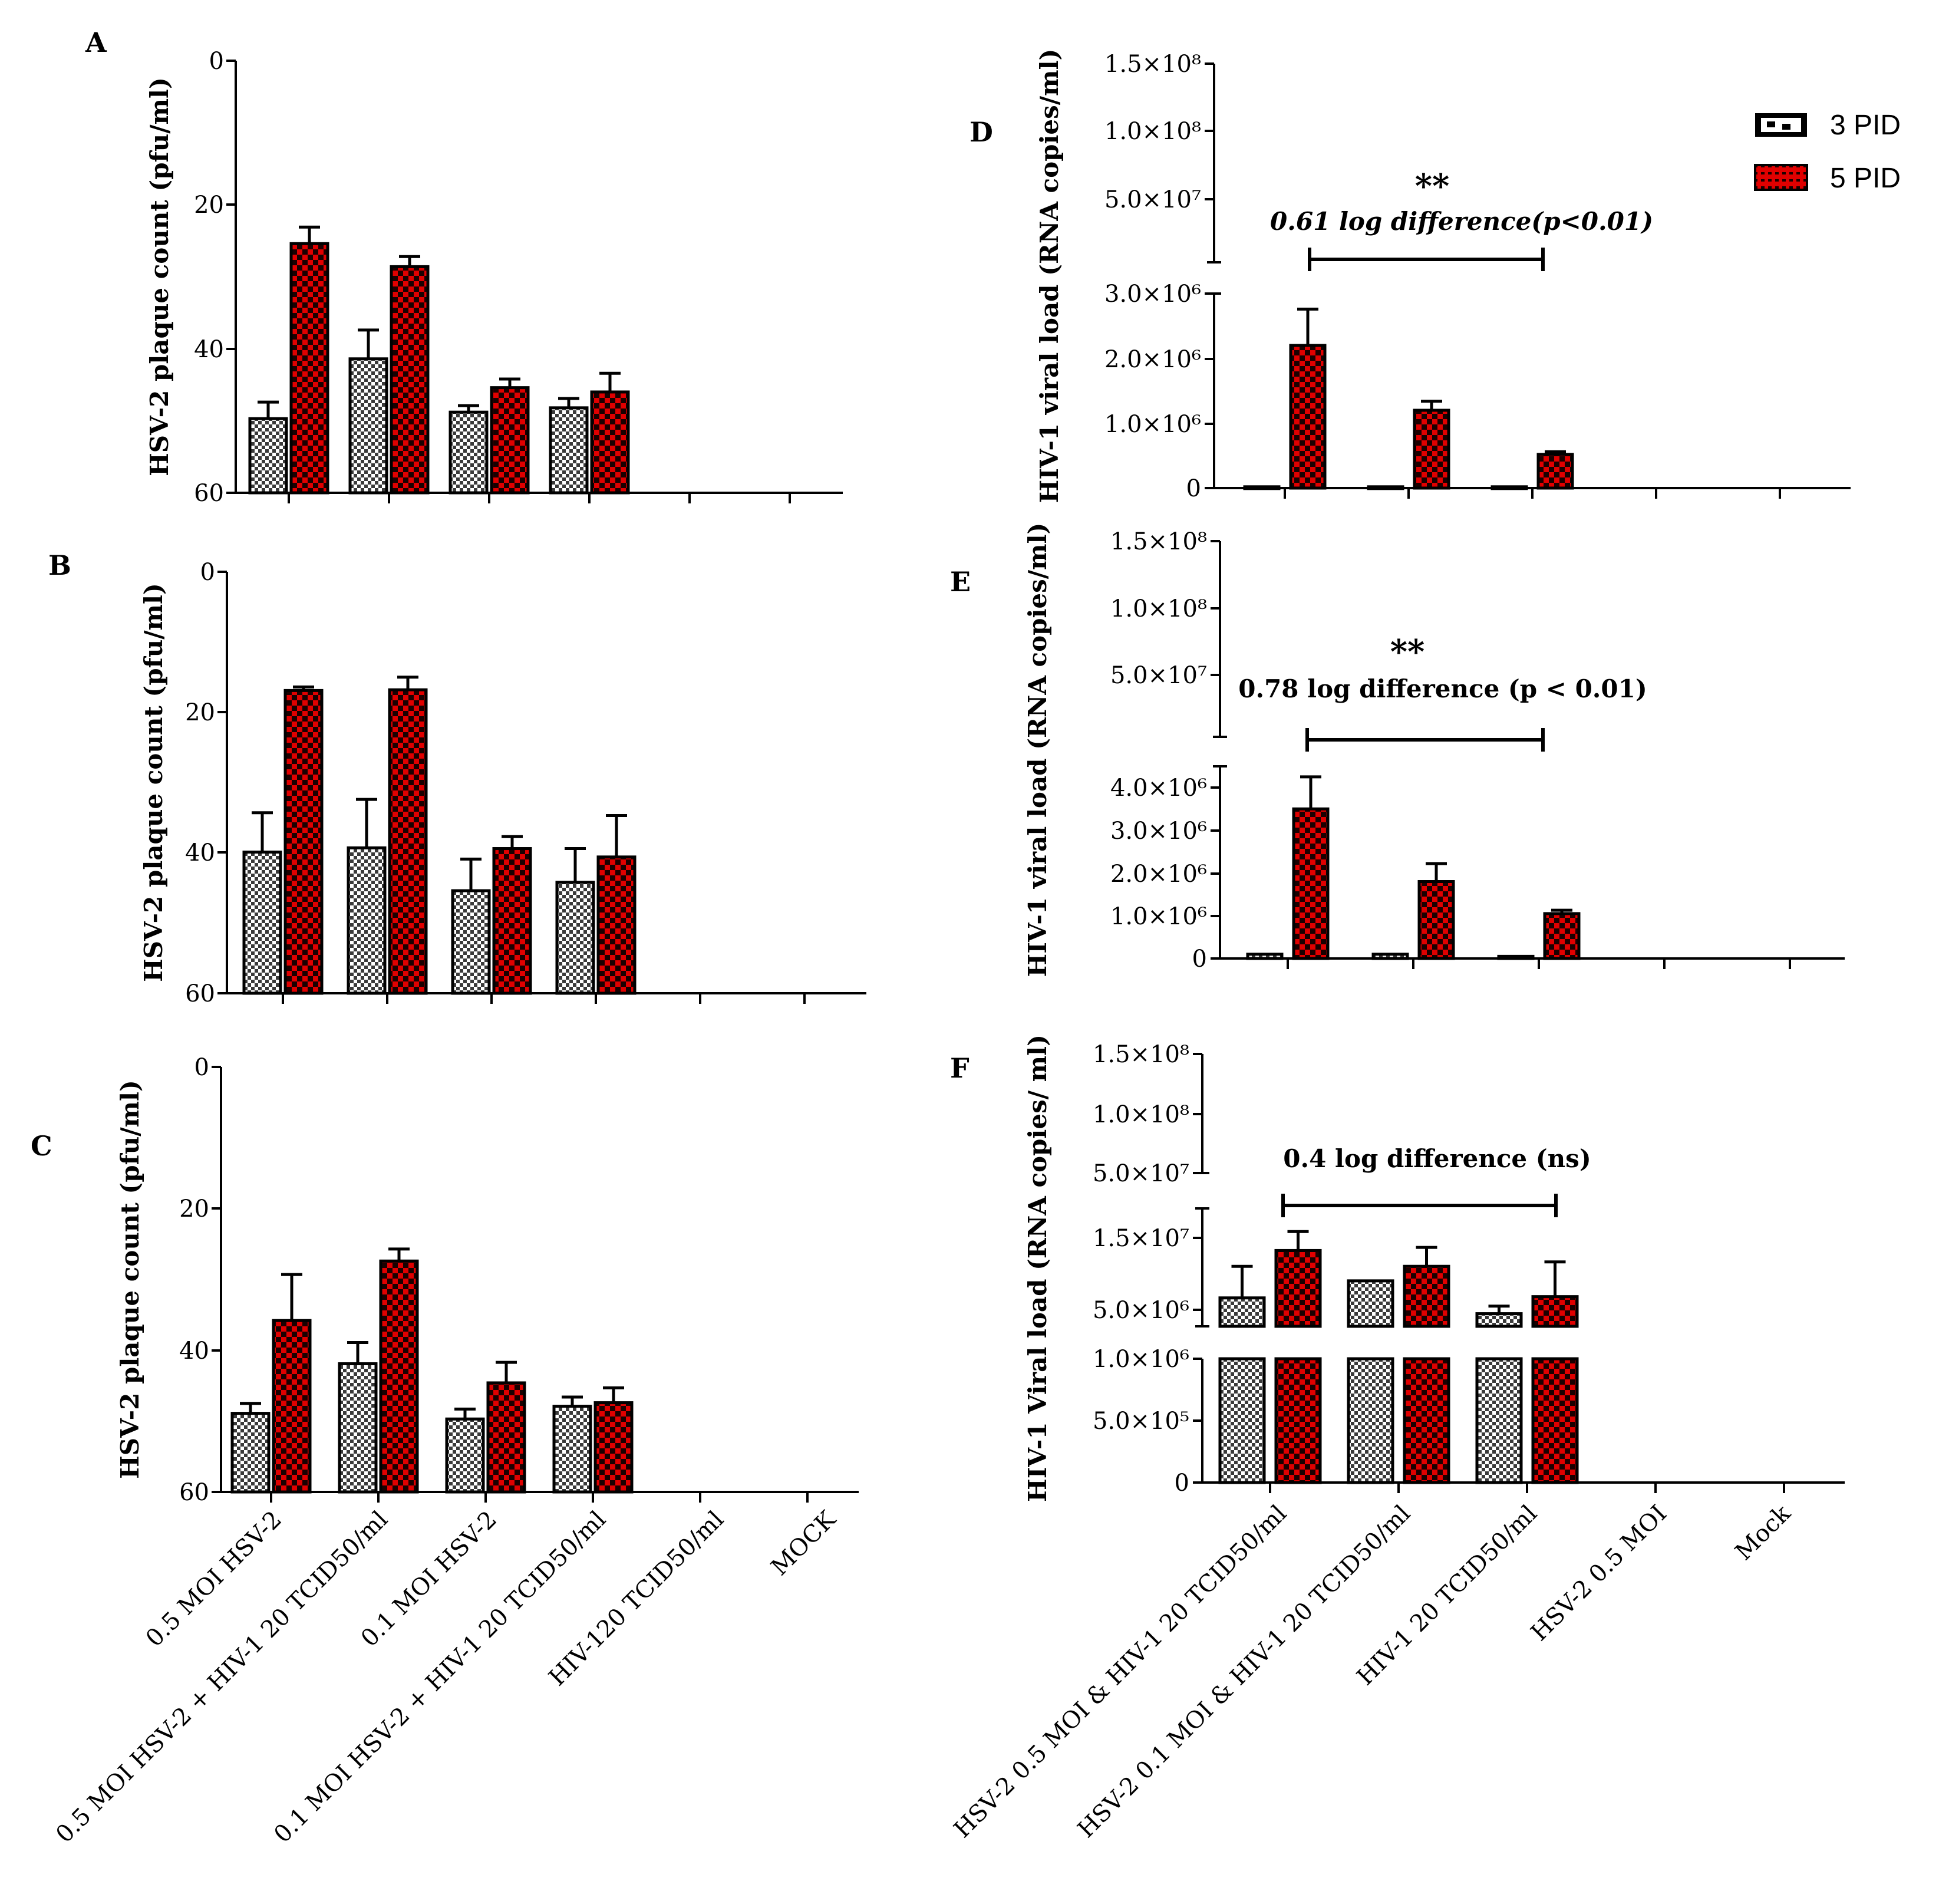  What do you see at coordinates (1827, 152) in the screenshot?
I see `legend: 3 PID 5 PID` at bounding box center [1827, 152].